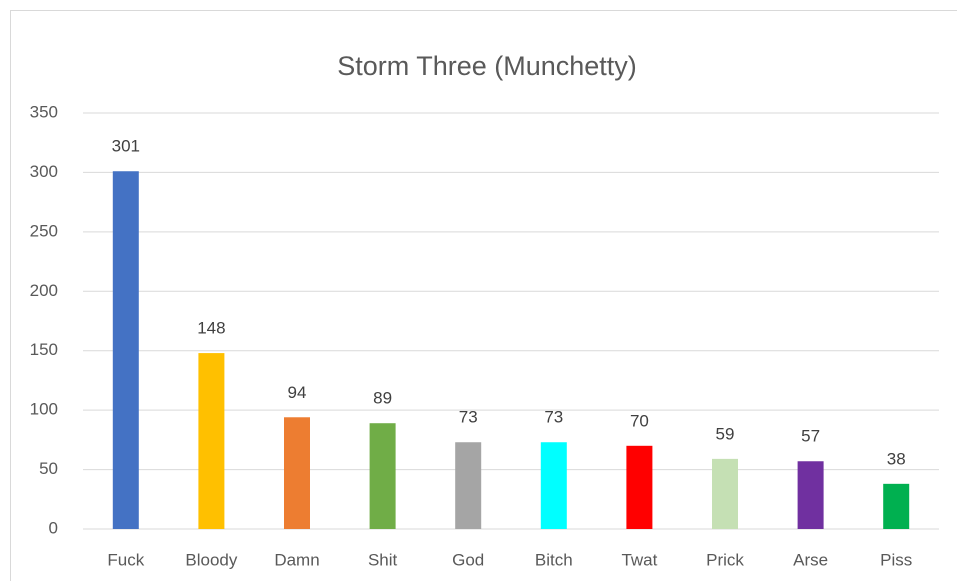 The height and width of the screenshot is (581, 957). Describe the element at coordinates (810, 436) in the screenshot. I see `data-label: 57` at that location.